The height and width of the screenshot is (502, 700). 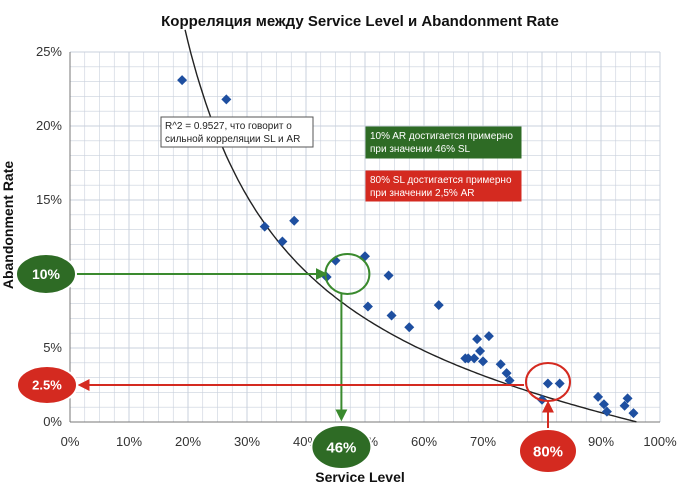 I want to click on r2-note-line: R^2 = 0.9527, что говорит о, so click(x=228, y=126).